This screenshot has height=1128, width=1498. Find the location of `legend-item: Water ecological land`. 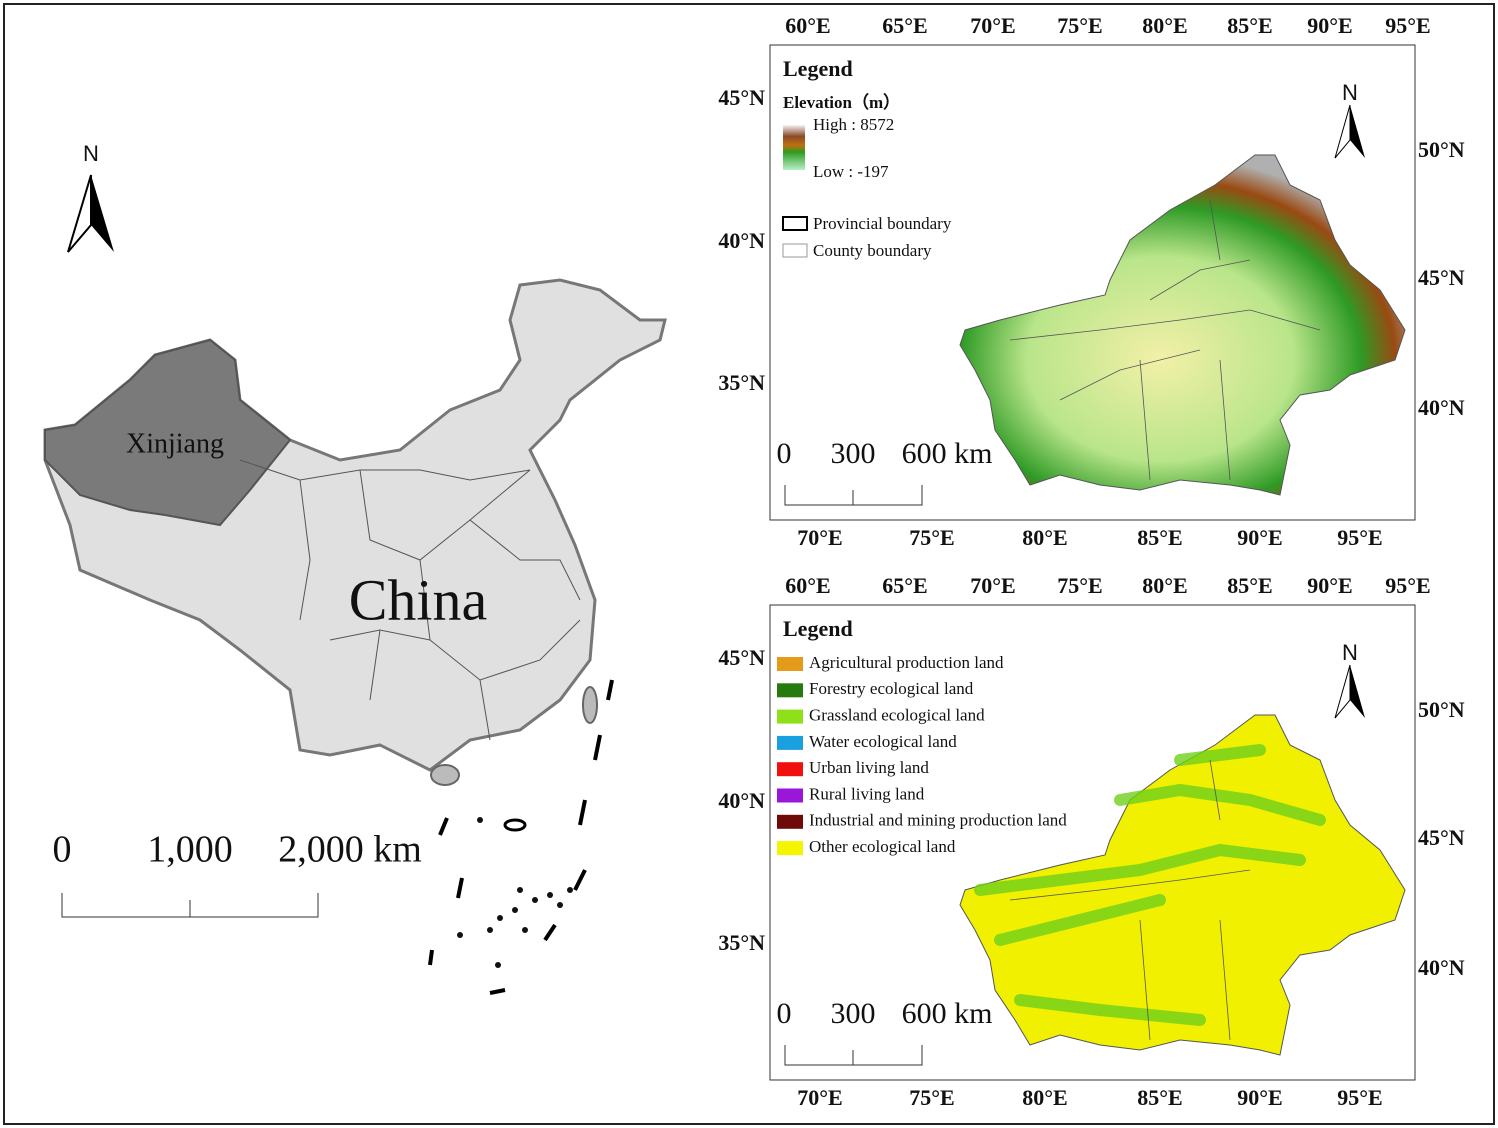

legend-item: Water ecological land is located at coordinates (883, 741).